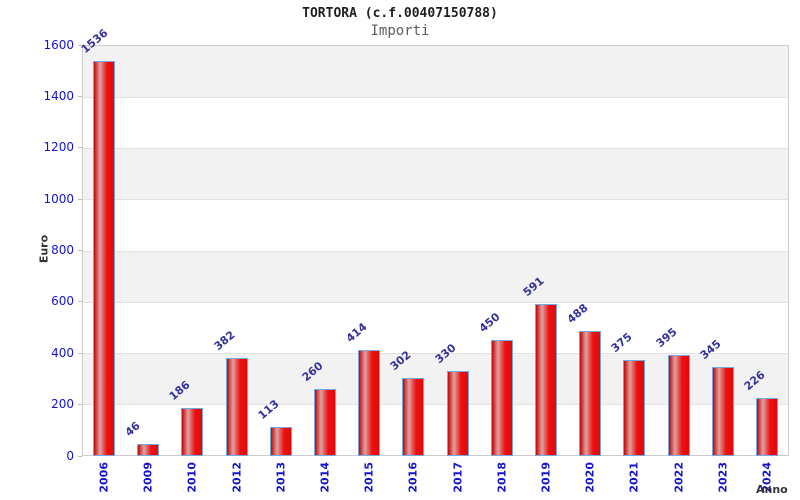 The height and width of the screenshot is (500, 800). I want to click on y-tick-label: 800, so click(62, 250).